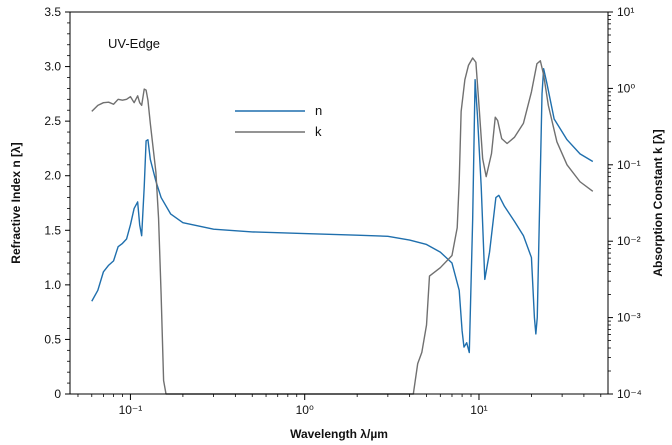  I want to click on y-left-tick-label: 2.5, so click(52, 121).